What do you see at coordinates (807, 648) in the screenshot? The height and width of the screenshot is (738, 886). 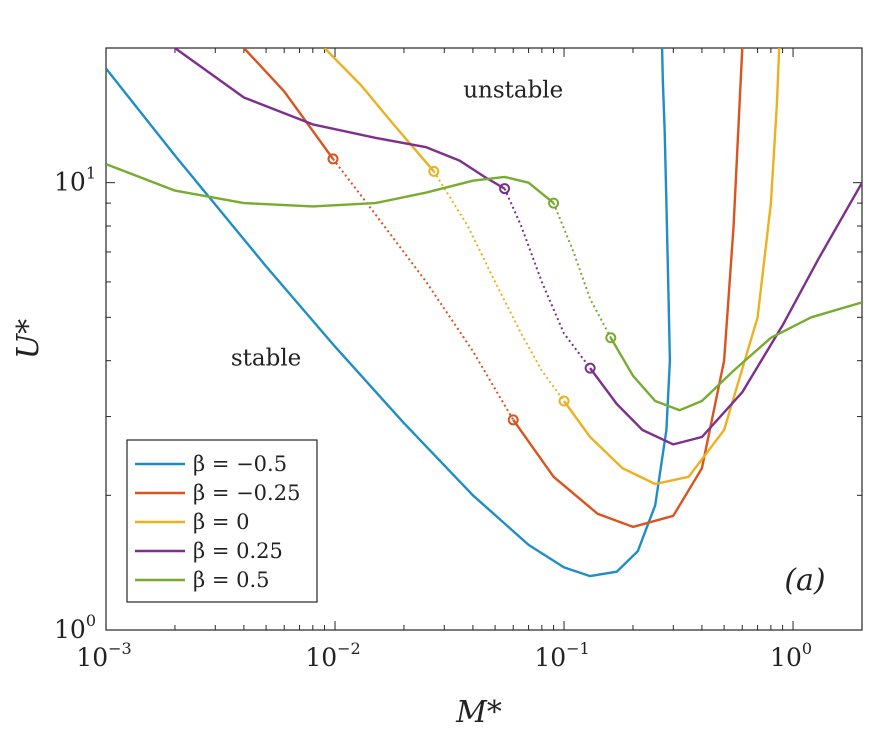 I see `x-tick-exponent: 0` at bounding box center [807, 648].